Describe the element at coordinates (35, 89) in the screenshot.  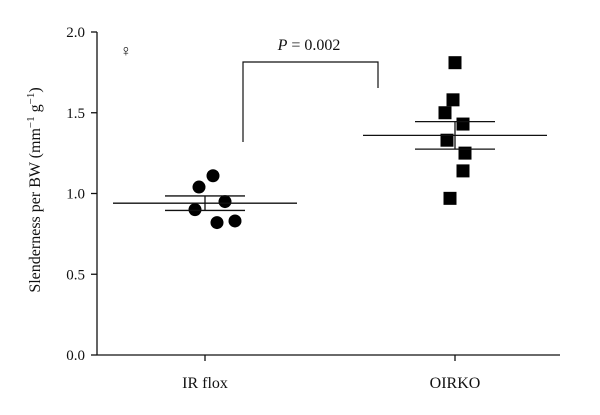
I see `y-axis-title-close: )` at that location.